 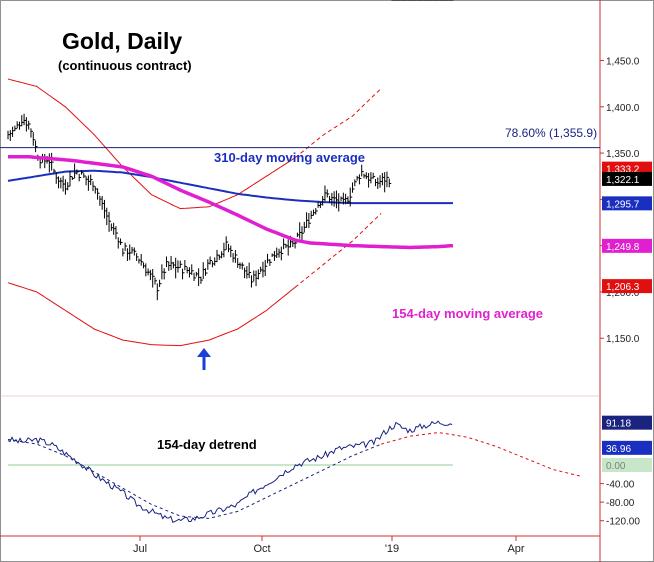 What do you see at coordinates (122, 41) in the screenshot?
I see `chart-title: Gold, Daily` at bounding box center [122, 41].